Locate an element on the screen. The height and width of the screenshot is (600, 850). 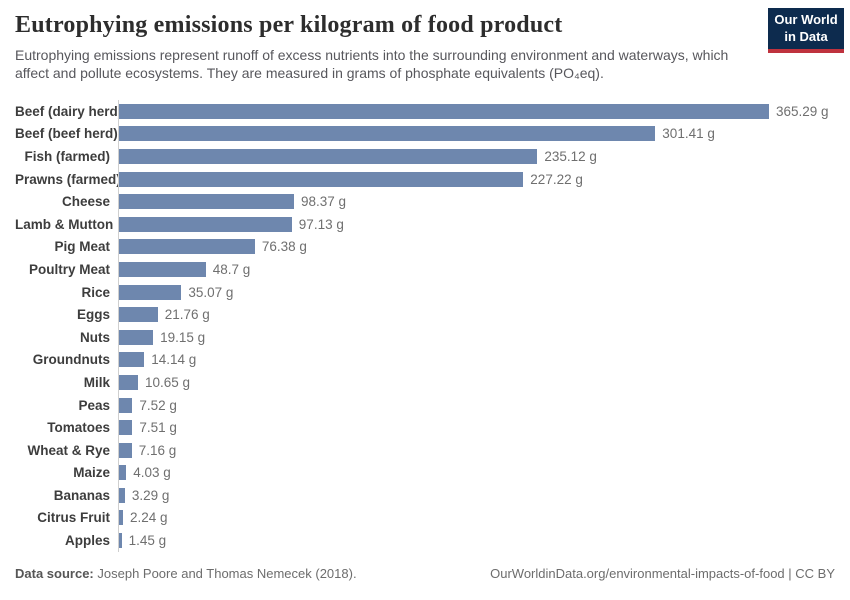
category-label: Pig Meat is located at coordinates (82, 247).